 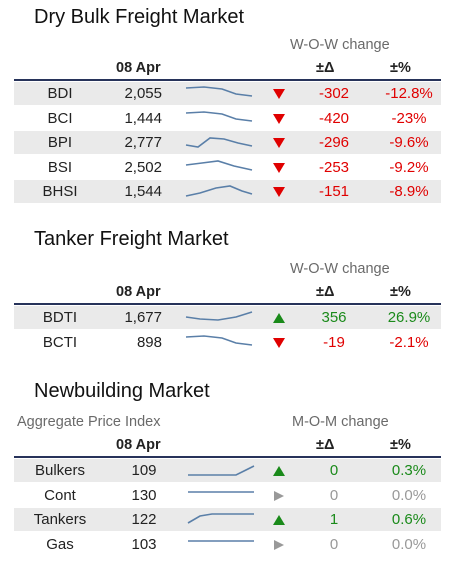 What do you see at coordinates (219, 142) in the screenshot?
I see `sparkline-wave-icon` at bounding box center [219, 142].